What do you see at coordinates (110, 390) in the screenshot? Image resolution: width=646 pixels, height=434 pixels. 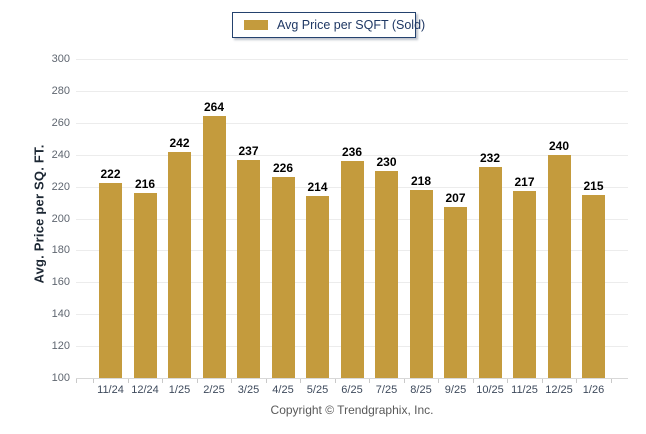 I see `x-tick-label: 11/24` at bounding box center [110, 390].